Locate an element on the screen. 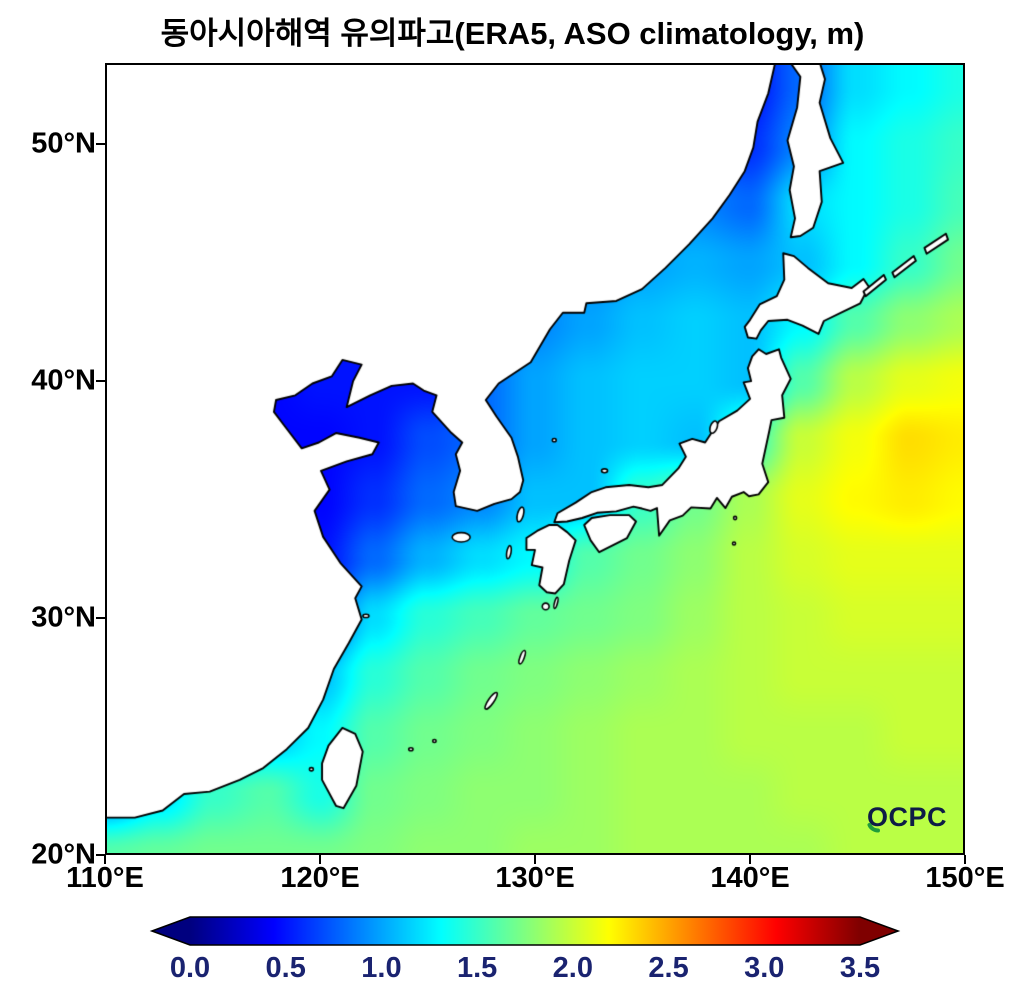 The height and width of the screenshot is (1000, 1025). colorbar-tick-0.0: 0.0 is located at coordinates (190, 968).